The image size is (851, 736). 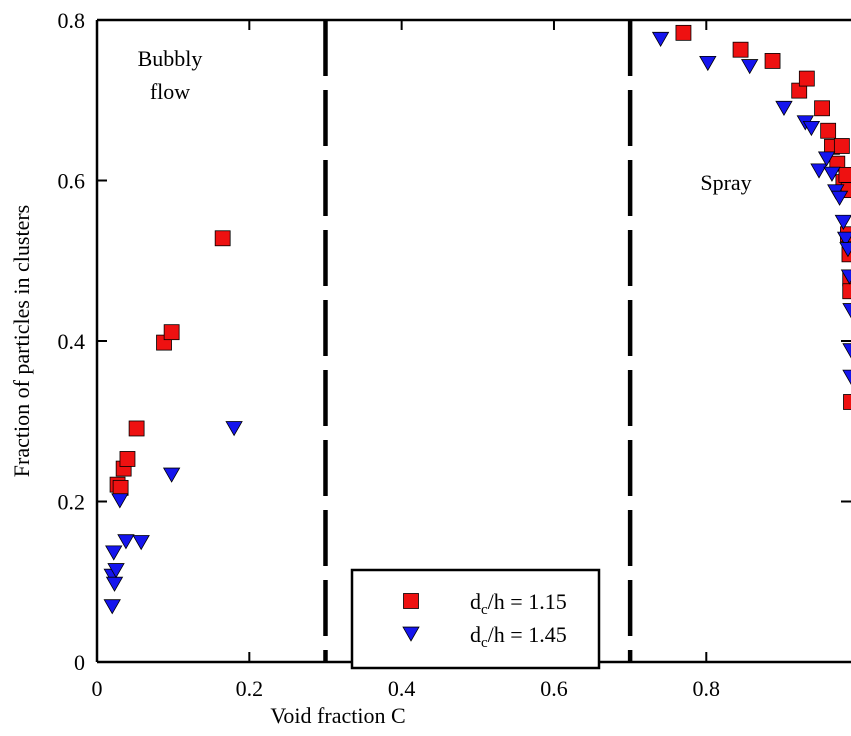 What do you see at coordinates (79, 662) in the screenshot?
I see `y-tick-label: 0` at bounding box center [79, 662].